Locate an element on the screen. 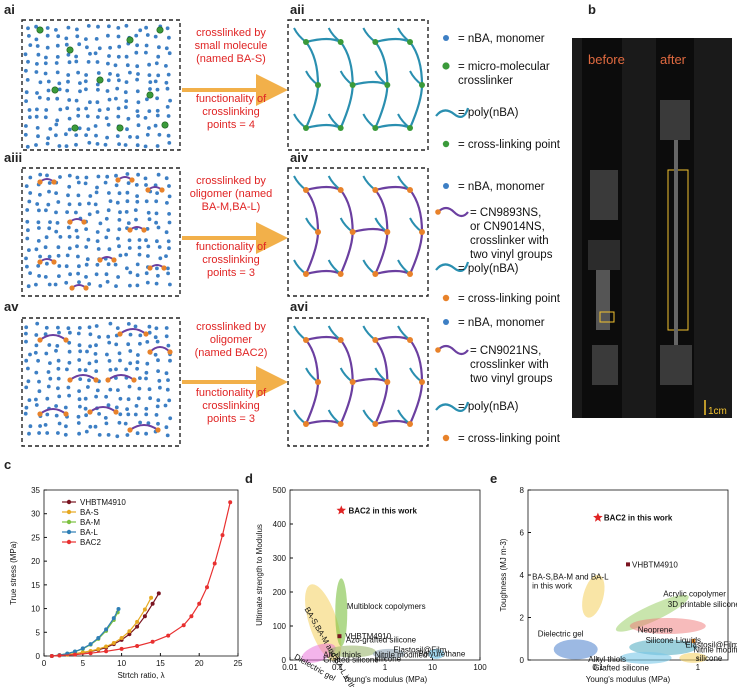 This screenshot has width=737, height=687. y-tick-label: 10 is located at coordinates (35, 609).